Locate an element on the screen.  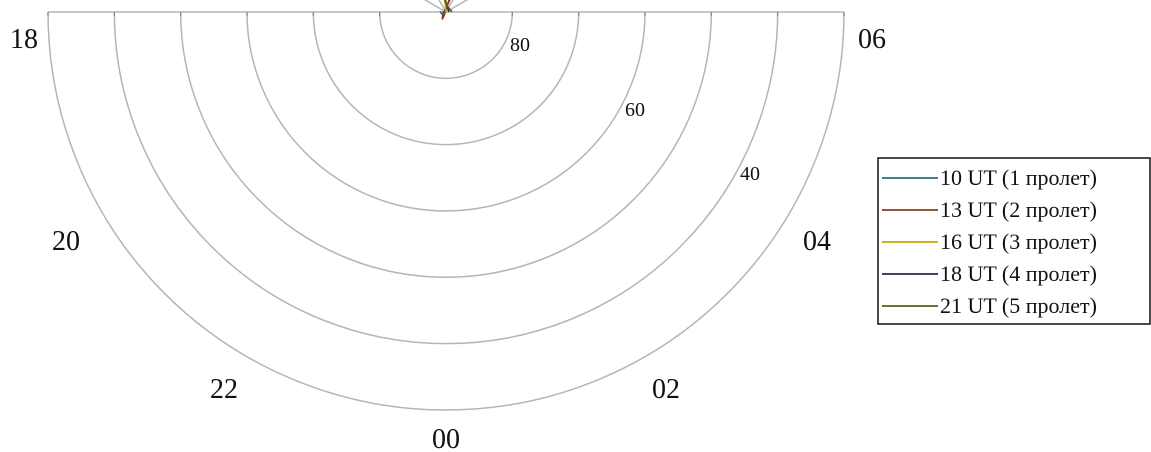
mlt-label-02: 02 is located at coordinates (666, 389).